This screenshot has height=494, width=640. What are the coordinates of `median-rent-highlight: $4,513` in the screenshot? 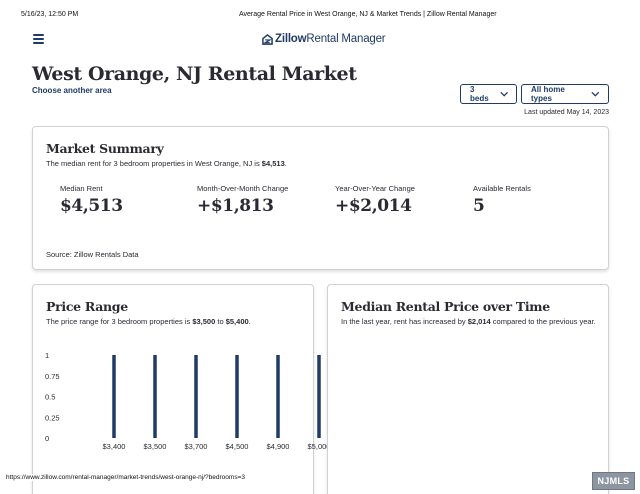 It's located at (273, 163).